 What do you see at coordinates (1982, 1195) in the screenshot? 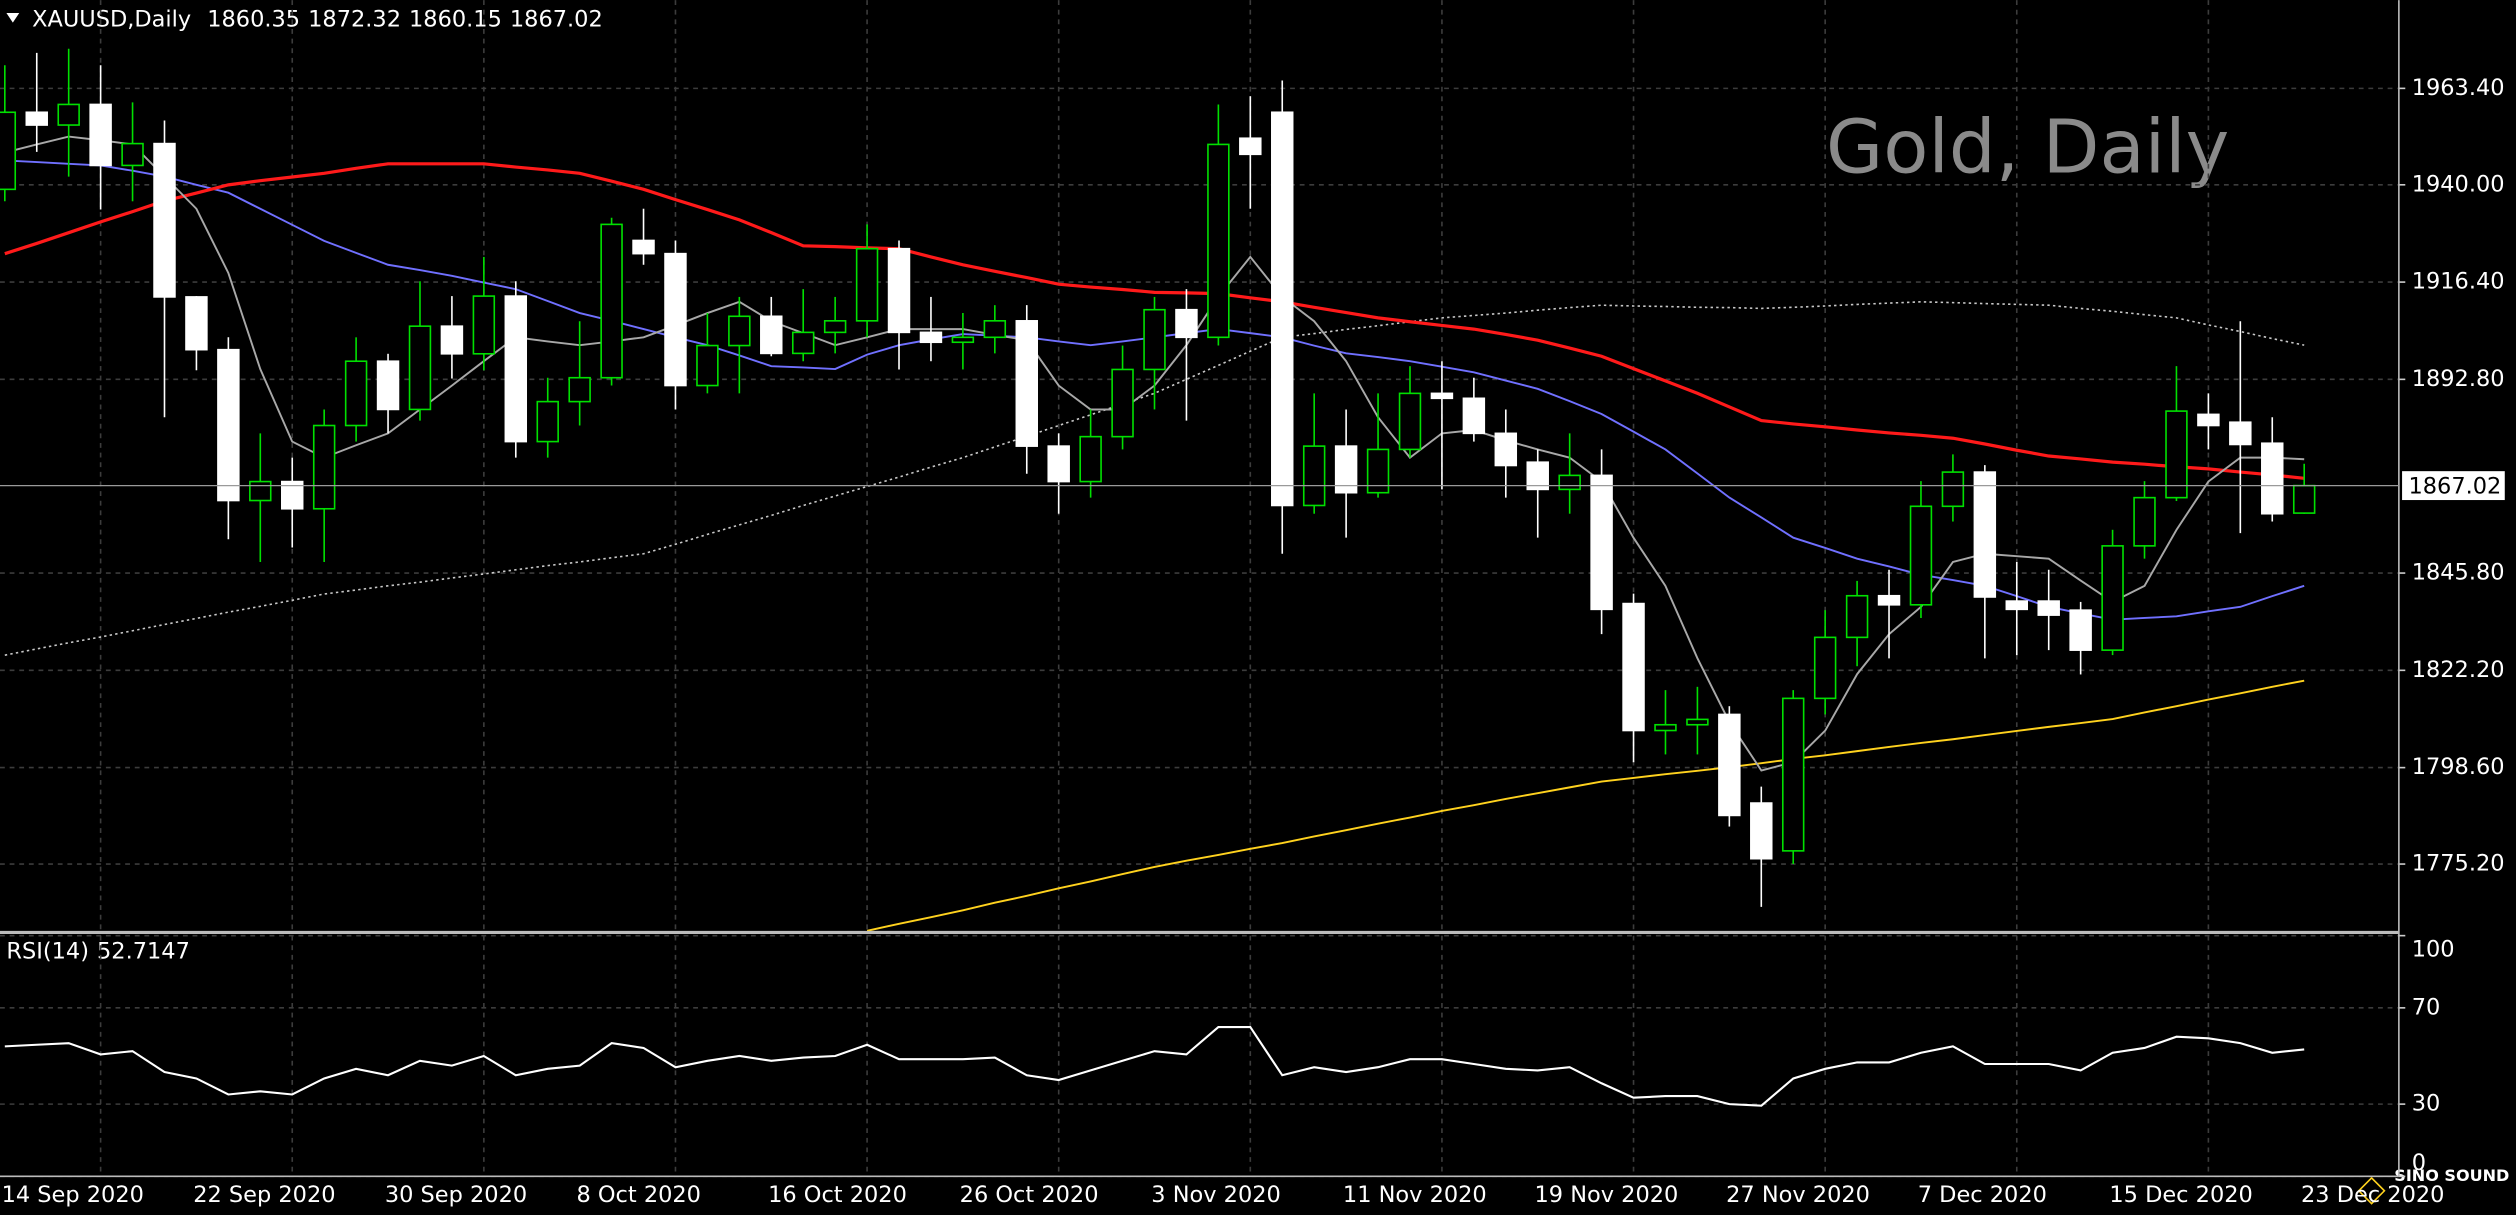
I see `x-tick-label: 7 Dec 2020` at bounding box center [1982, 1195].